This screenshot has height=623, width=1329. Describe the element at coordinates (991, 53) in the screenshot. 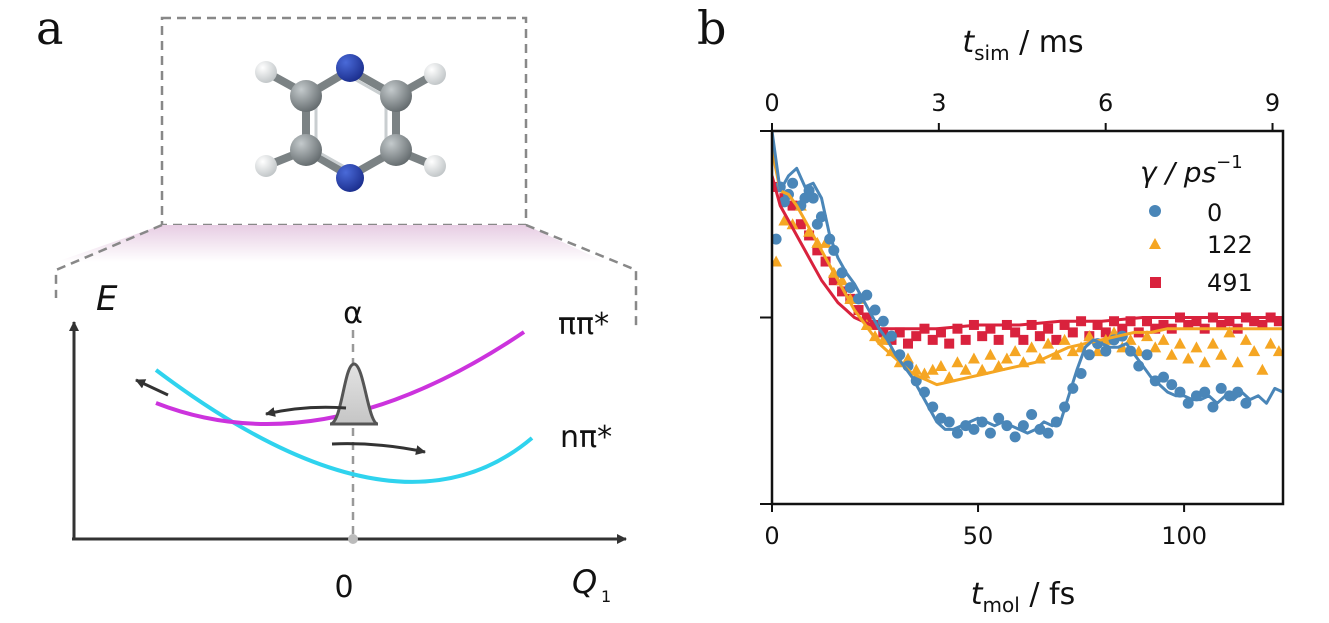

I see `top-axis-title-sub: sim` at that location.